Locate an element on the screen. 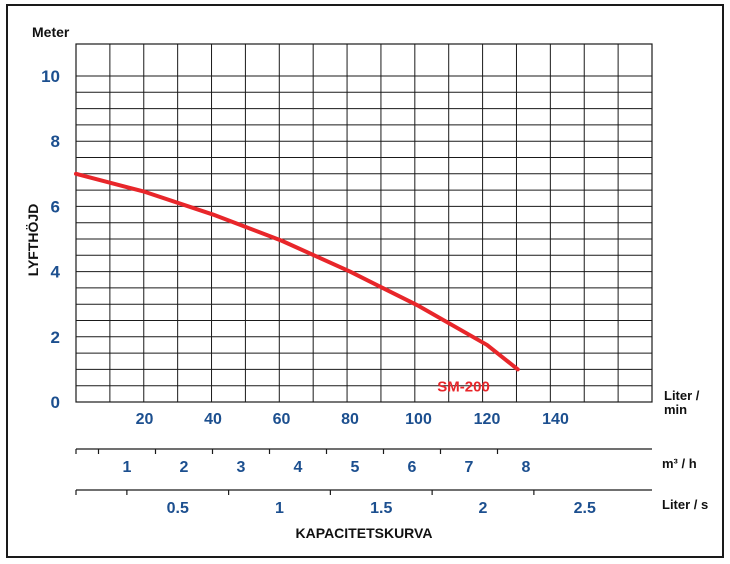 The height and width of the screenshot is (564, 730). x-tick-label-m3h: 4 is located at coordinates (298, 467).